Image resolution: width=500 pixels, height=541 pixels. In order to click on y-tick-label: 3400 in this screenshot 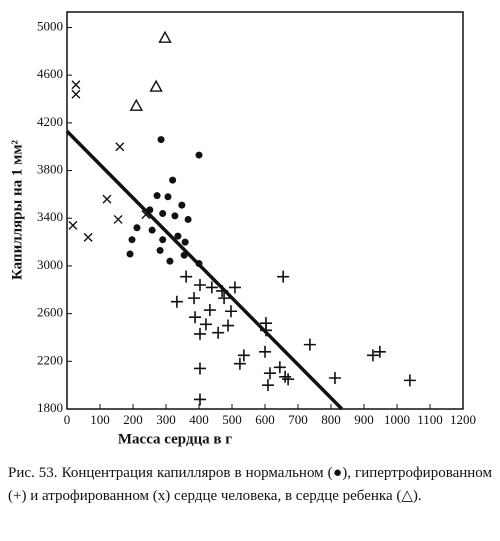, I will do `click(50, 216)`.